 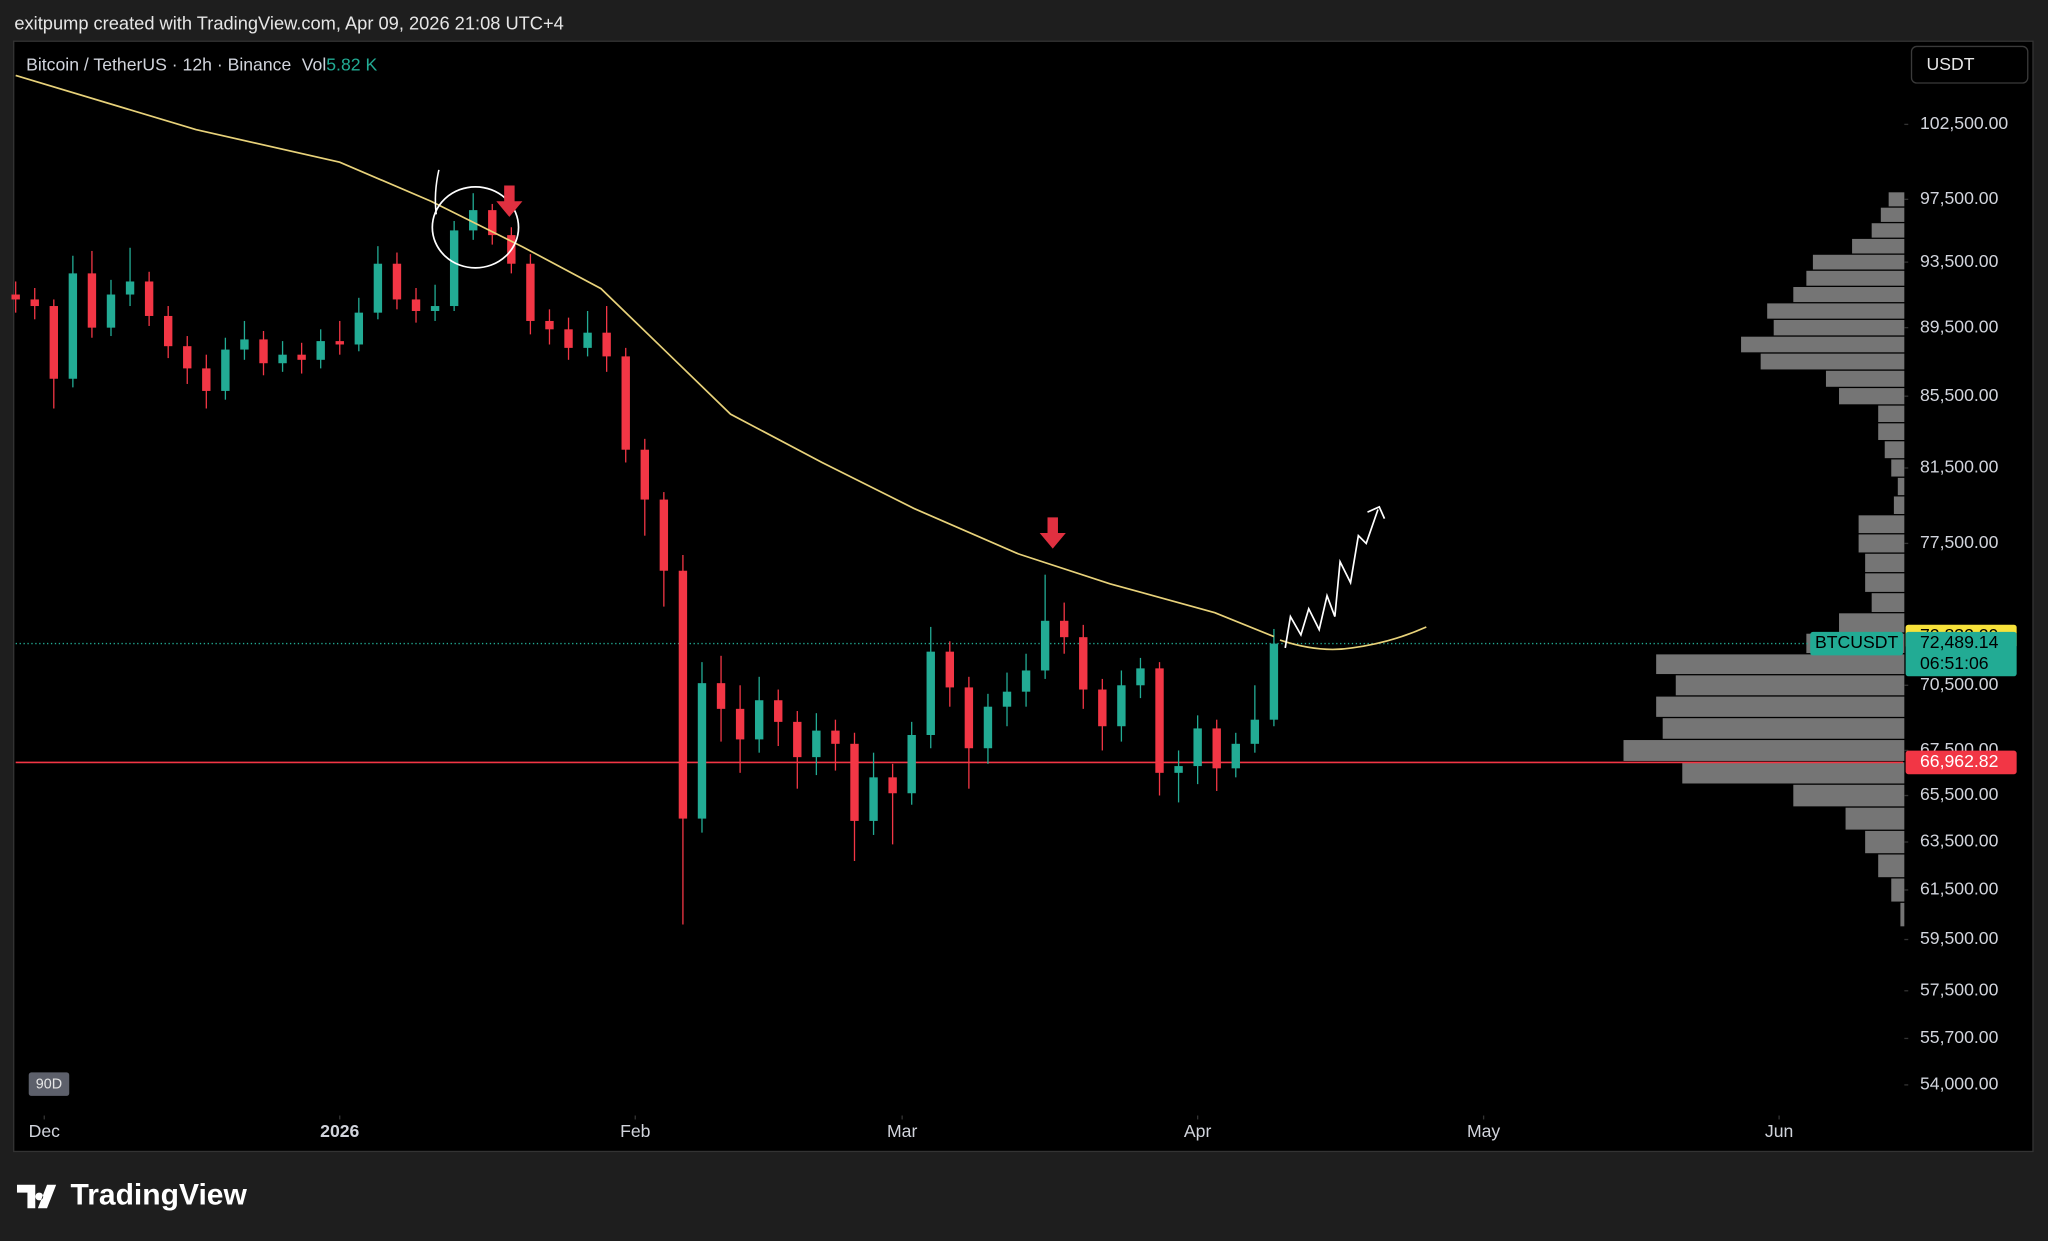 I want to click on y-tick-label: 57,500.00, so click(x=1959, y=989).